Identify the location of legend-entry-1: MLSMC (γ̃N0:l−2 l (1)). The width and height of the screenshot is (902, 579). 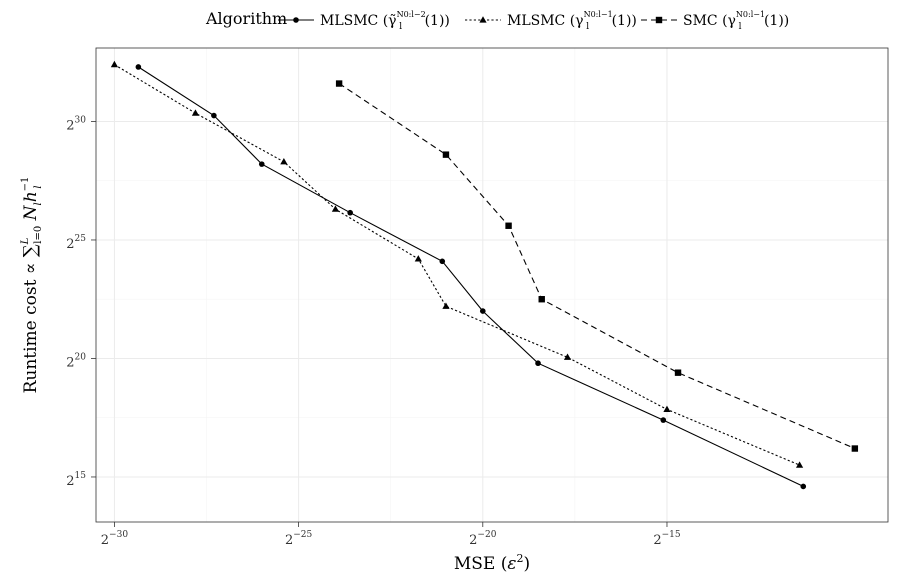
(364, 21).